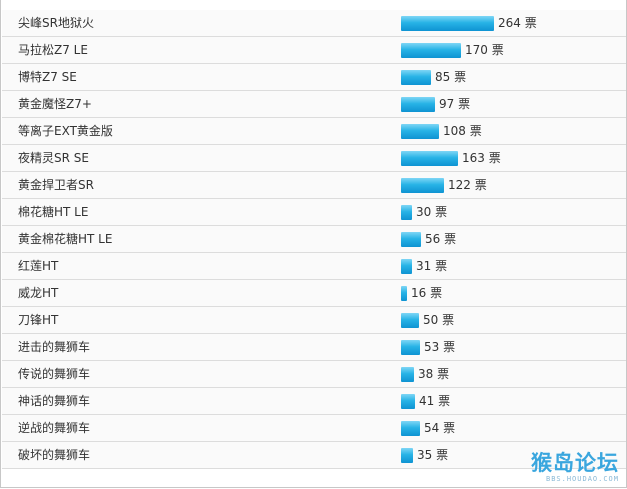  I want to click on vote-count-label: 30 票, so click(432, 212).